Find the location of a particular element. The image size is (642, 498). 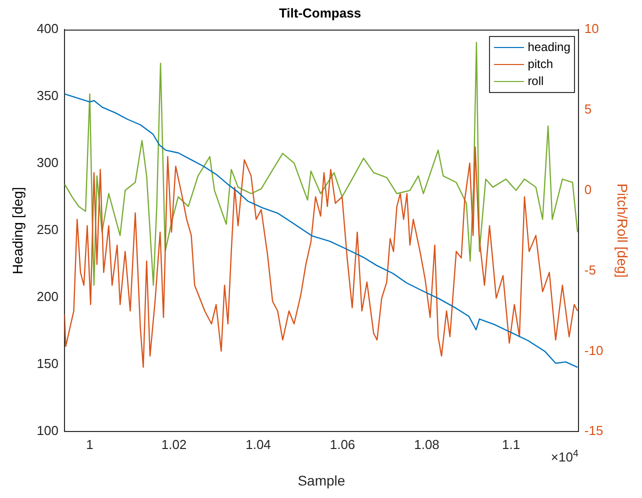

legend-label: heading is located at coordinates (549, 47).